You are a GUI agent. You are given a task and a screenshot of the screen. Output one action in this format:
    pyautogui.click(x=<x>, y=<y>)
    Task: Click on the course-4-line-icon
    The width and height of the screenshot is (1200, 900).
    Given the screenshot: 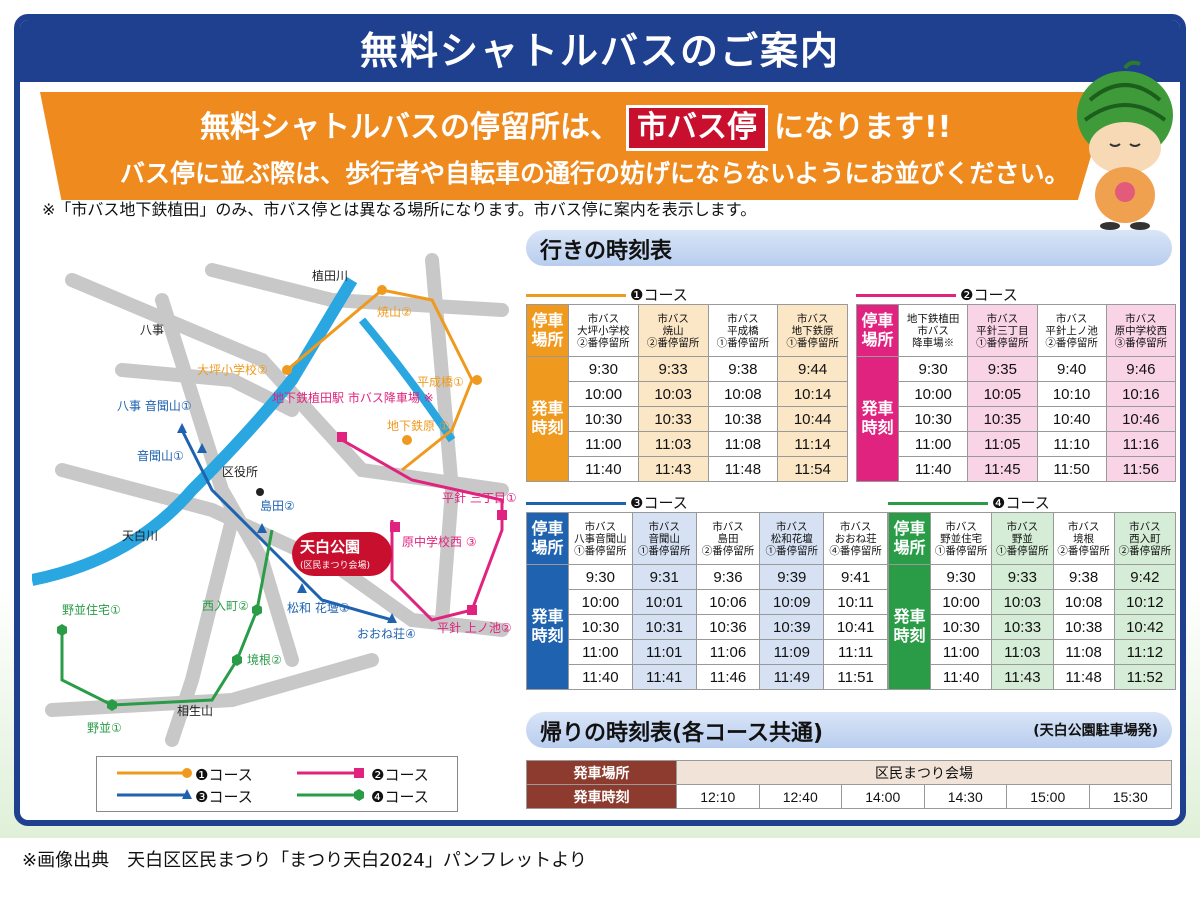 What is the action you would take?
    pyautogui.click(x=938, y=503)
    